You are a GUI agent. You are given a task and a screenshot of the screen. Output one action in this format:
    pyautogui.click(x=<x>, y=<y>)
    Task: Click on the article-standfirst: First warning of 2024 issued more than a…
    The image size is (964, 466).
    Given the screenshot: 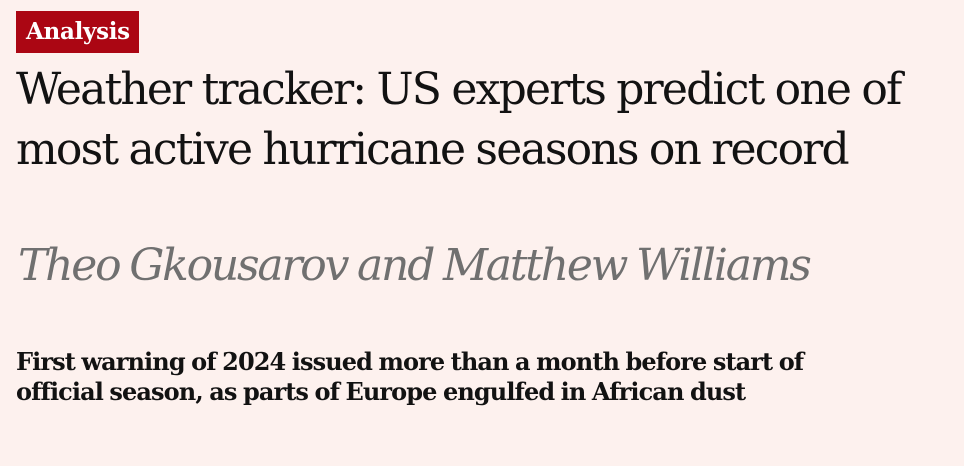 What is the action you would take?
    pyautogui.click(x=410, y=376)
    